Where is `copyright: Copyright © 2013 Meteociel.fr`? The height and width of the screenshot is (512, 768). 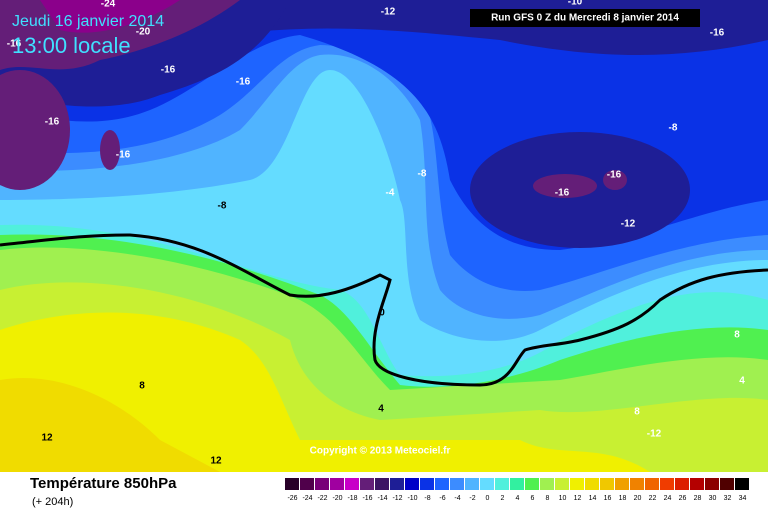 copyright: Copyright © 2013 Meteociel.fr is located at coordinates (380, 451).